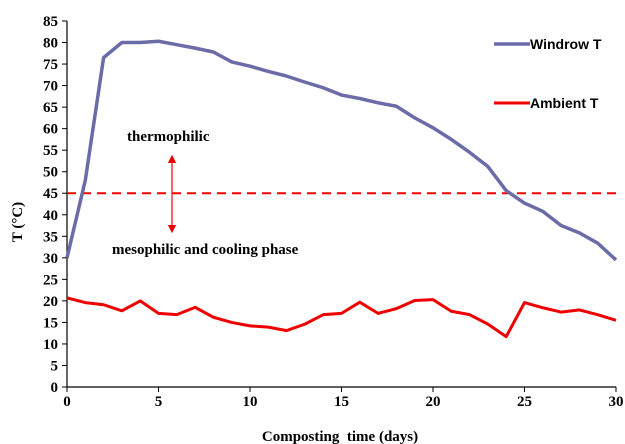 Image resolution: width=625 pixels, height=444 pixels. What do you see at coordinates (55, 388) in the screenshot?
I see `y-tick-label: 0` at bounding box center [55, 388].